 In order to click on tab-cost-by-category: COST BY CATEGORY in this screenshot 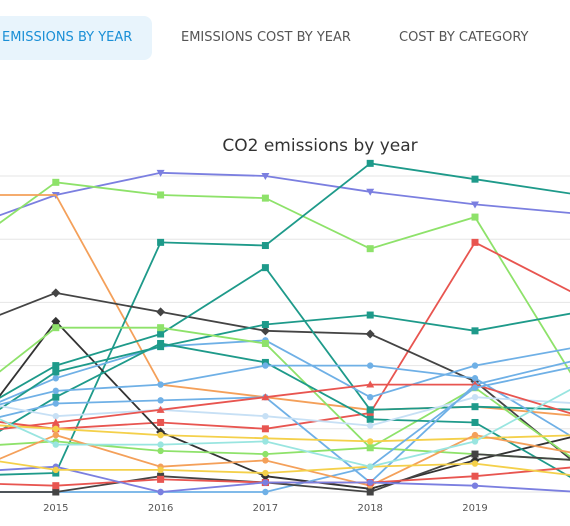, I will do `click(464, 37)`.